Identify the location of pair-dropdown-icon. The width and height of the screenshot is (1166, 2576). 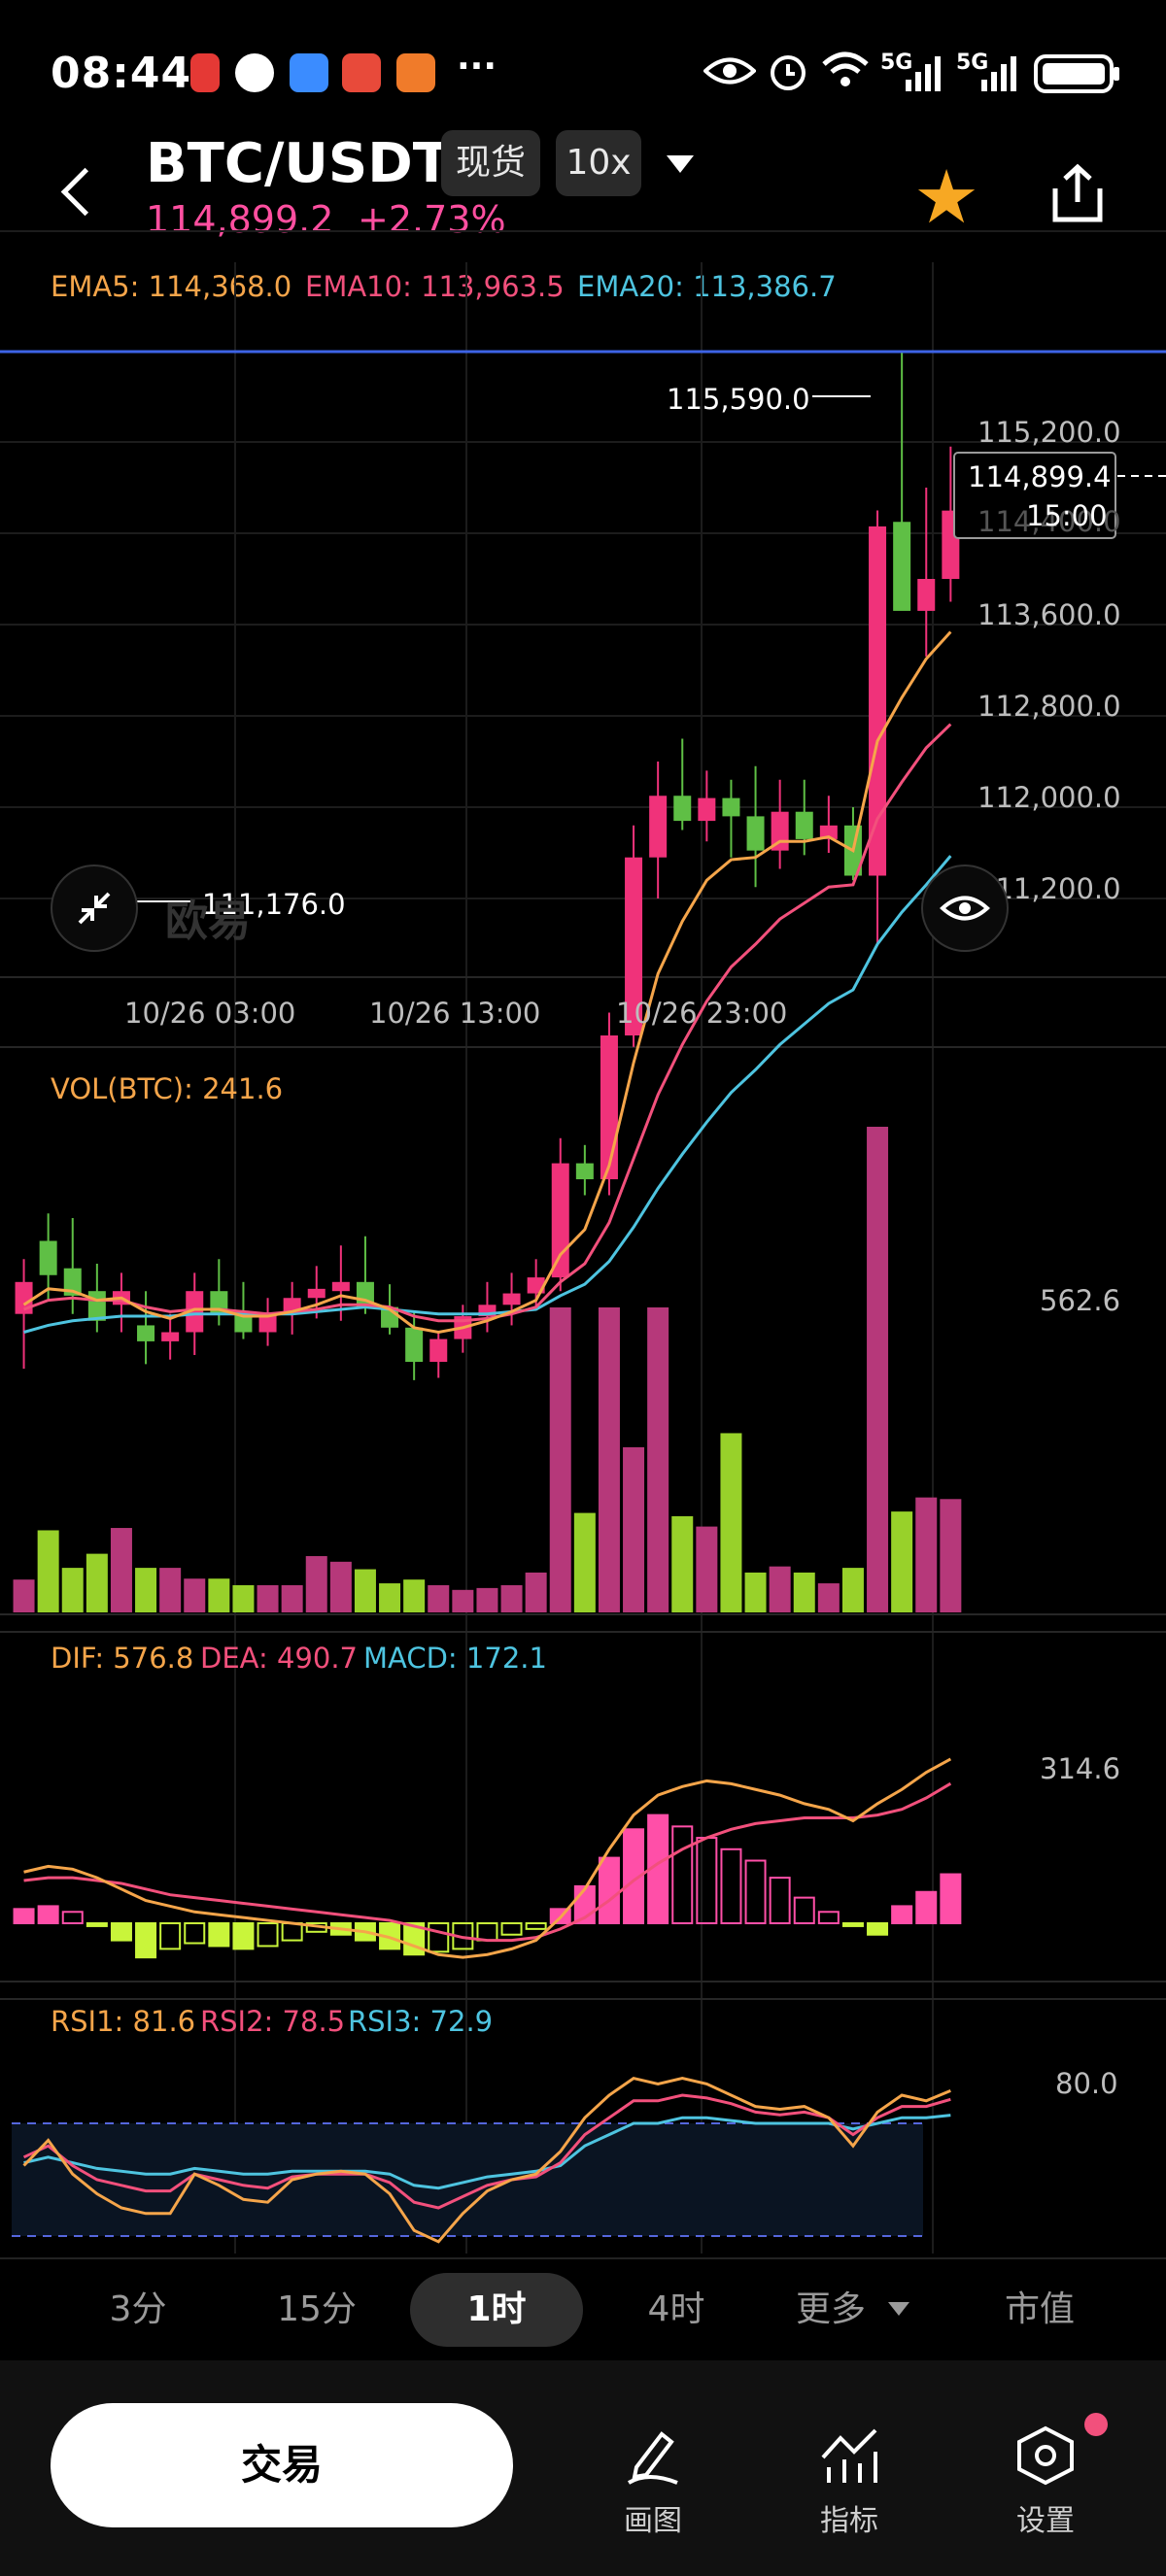
(680, 164).